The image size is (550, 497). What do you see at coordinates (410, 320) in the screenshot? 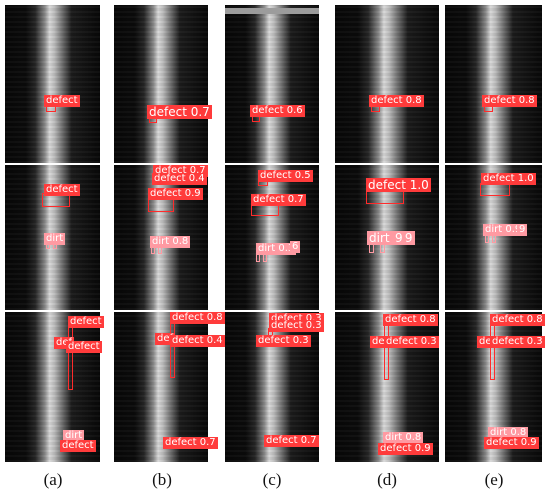
I see `label-d3-1: defect 0.8` at bounding box center [410, 320].